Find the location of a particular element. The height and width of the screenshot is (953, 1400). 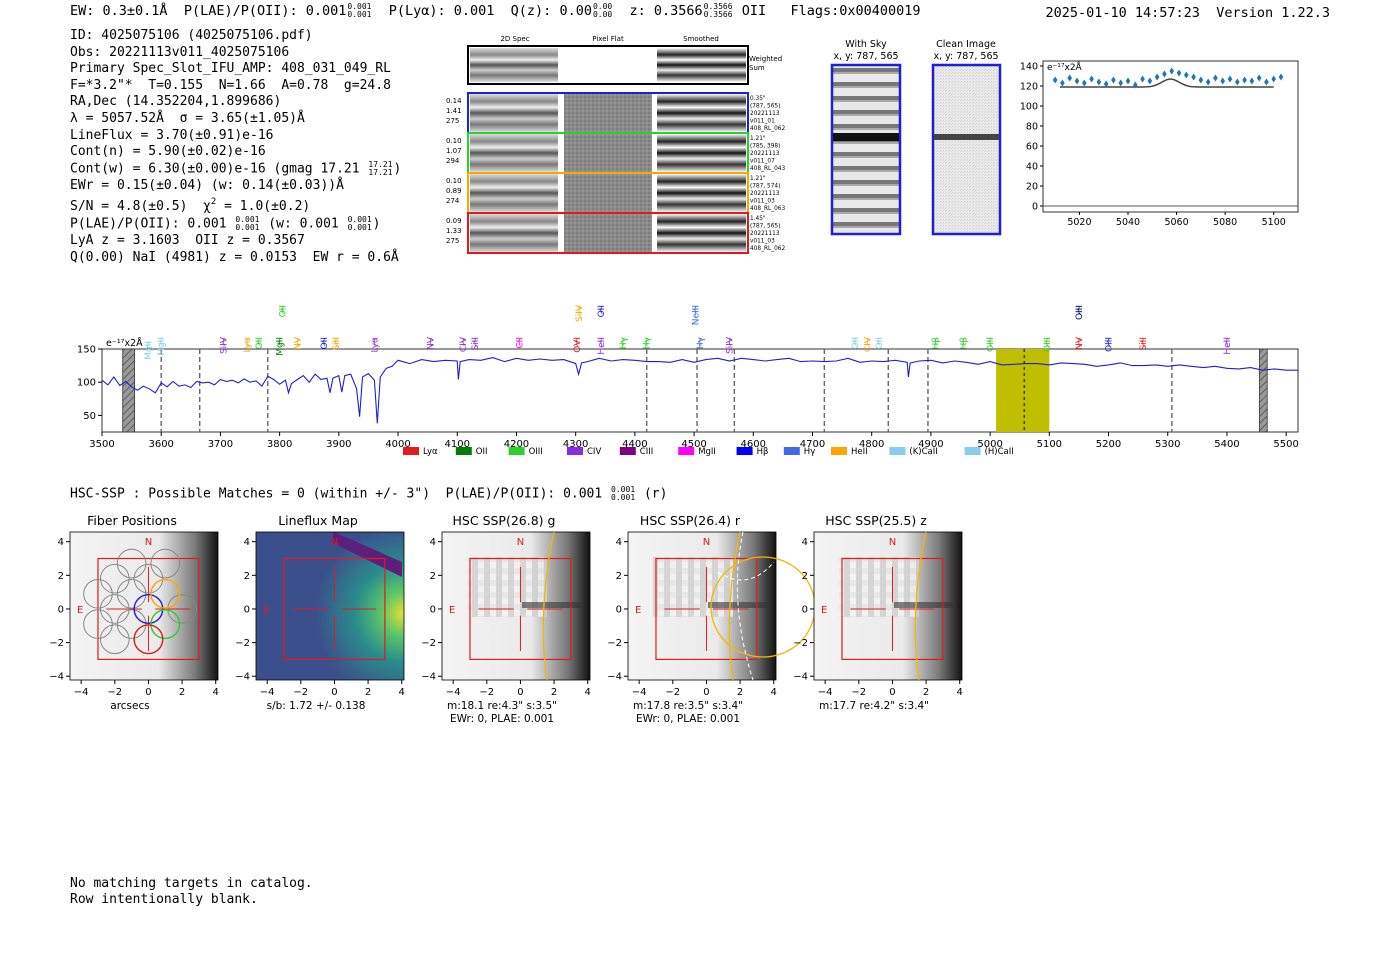

col-title-2dspec: 2D Spec is located at coordinates (514, 39).